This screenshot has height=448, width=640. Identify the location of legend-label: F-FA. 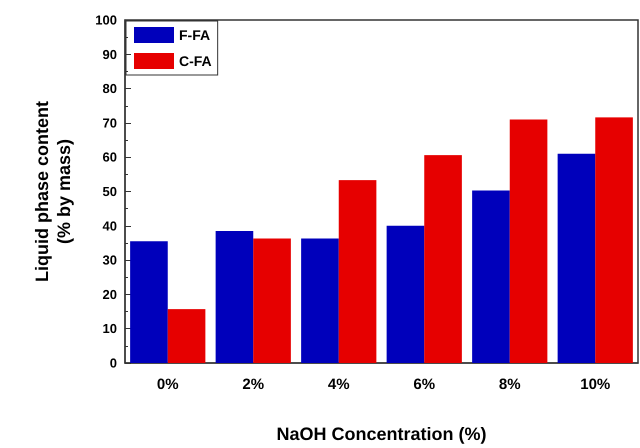
(194, 35).